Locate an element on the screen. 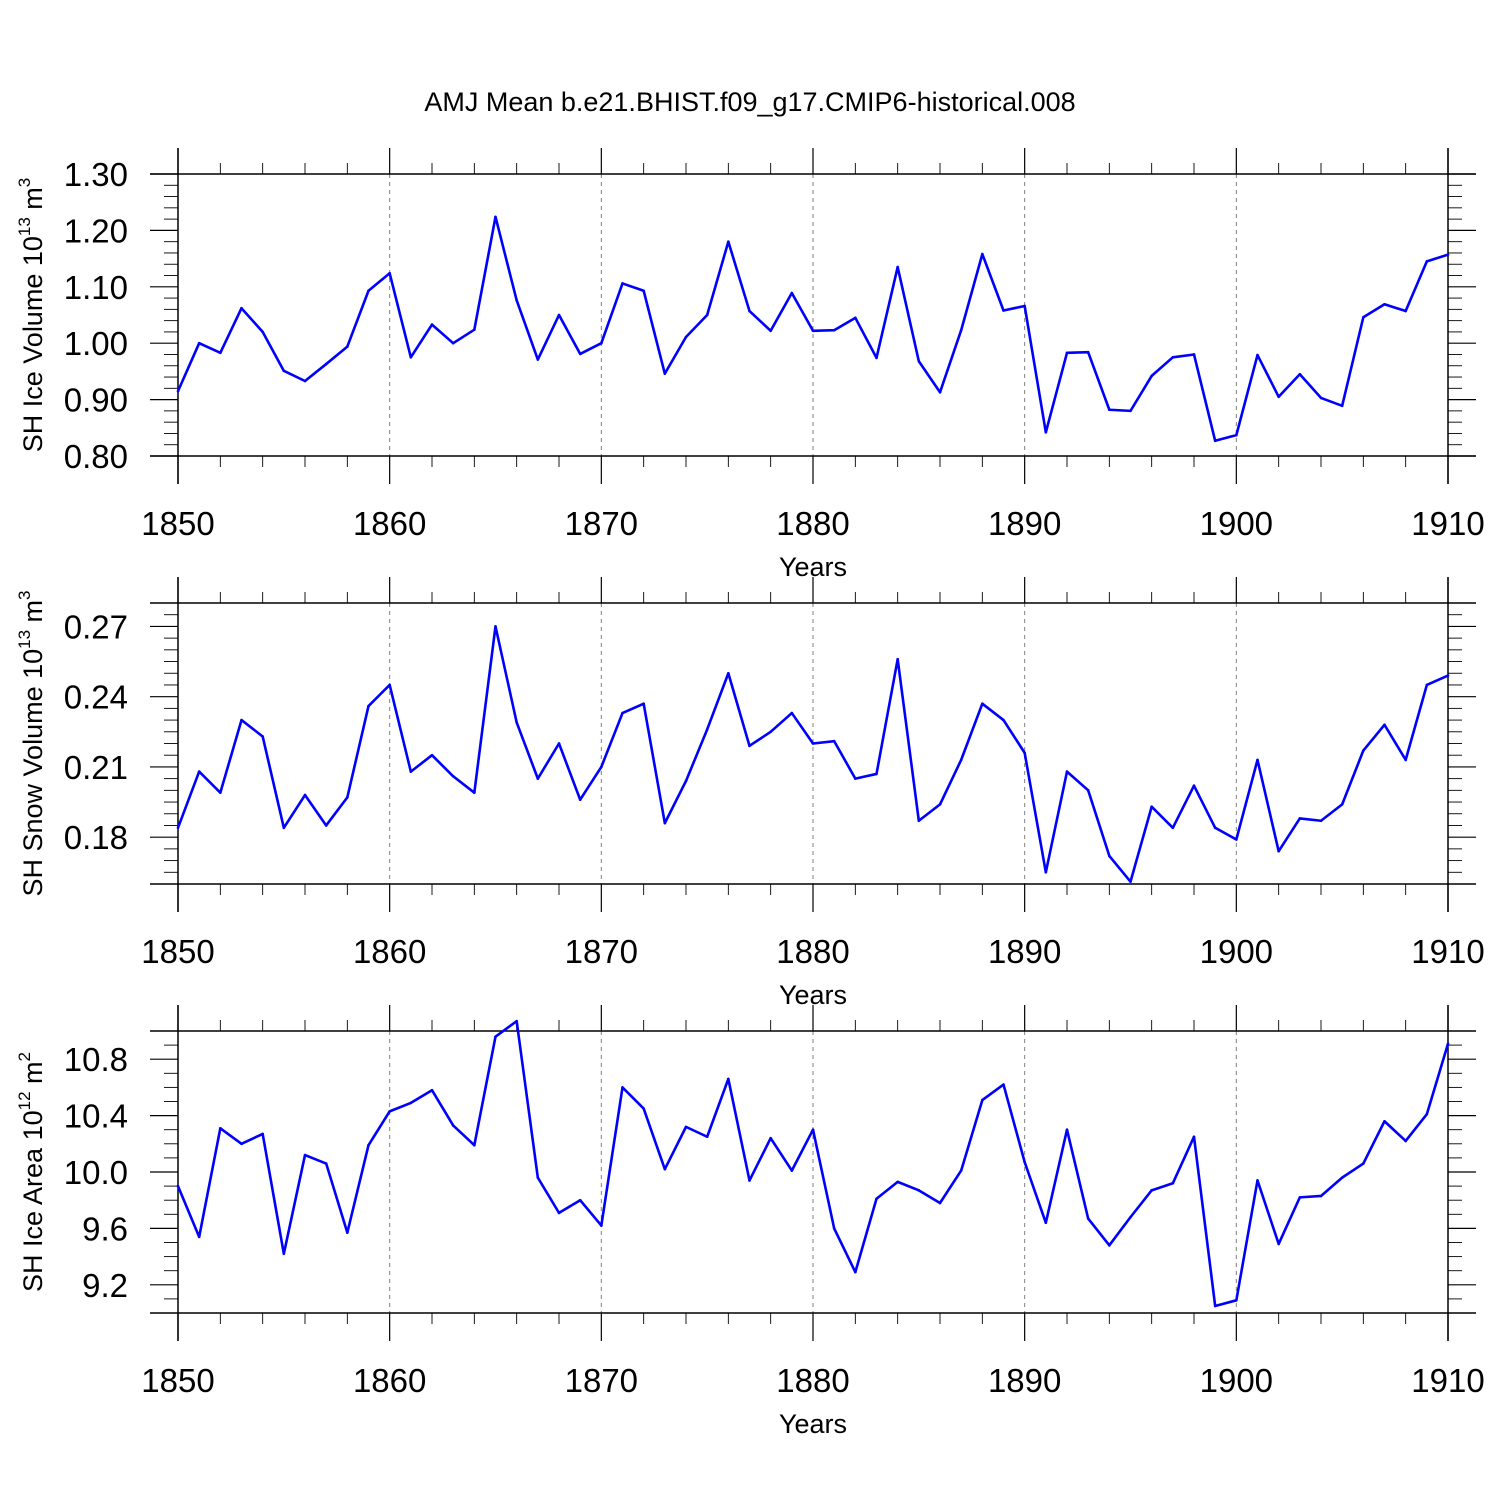 Image resolution: width=1500 pixels, height=1500 pixels. x-tick-label: 1900 is located at coordinates (1236, 523).